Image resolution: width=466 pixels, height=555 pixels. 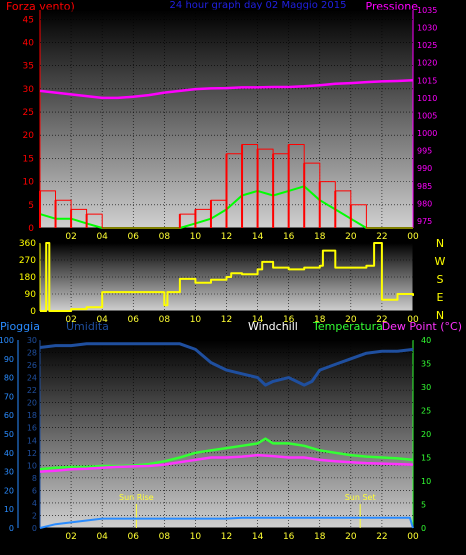 What do you see at coordinates (427, 45) in the screenshot?
I see `pressure-tick-label: 1025` at bounding box center [427, 45].